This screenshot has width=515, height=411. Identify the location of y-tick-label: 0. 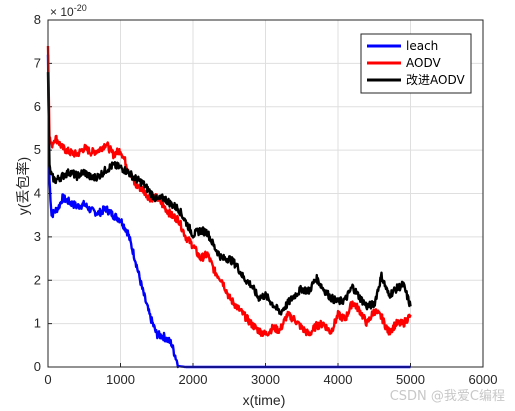
(37, 366).